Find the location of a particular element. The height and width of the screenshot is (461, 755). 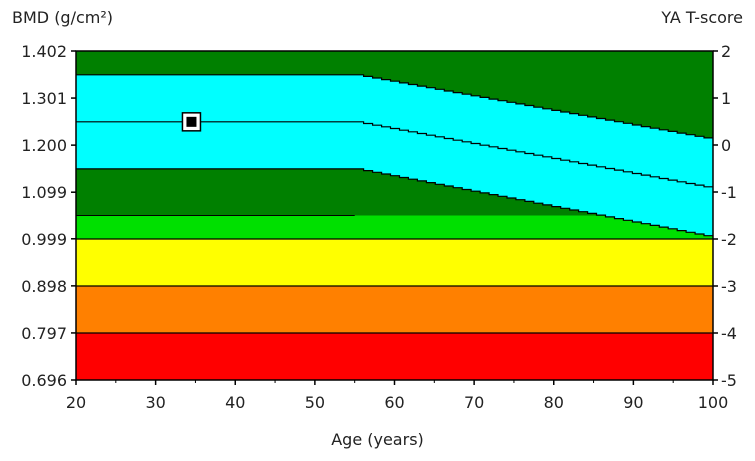

y-tick-label: 1.402 is located at coordinates (44, 51).